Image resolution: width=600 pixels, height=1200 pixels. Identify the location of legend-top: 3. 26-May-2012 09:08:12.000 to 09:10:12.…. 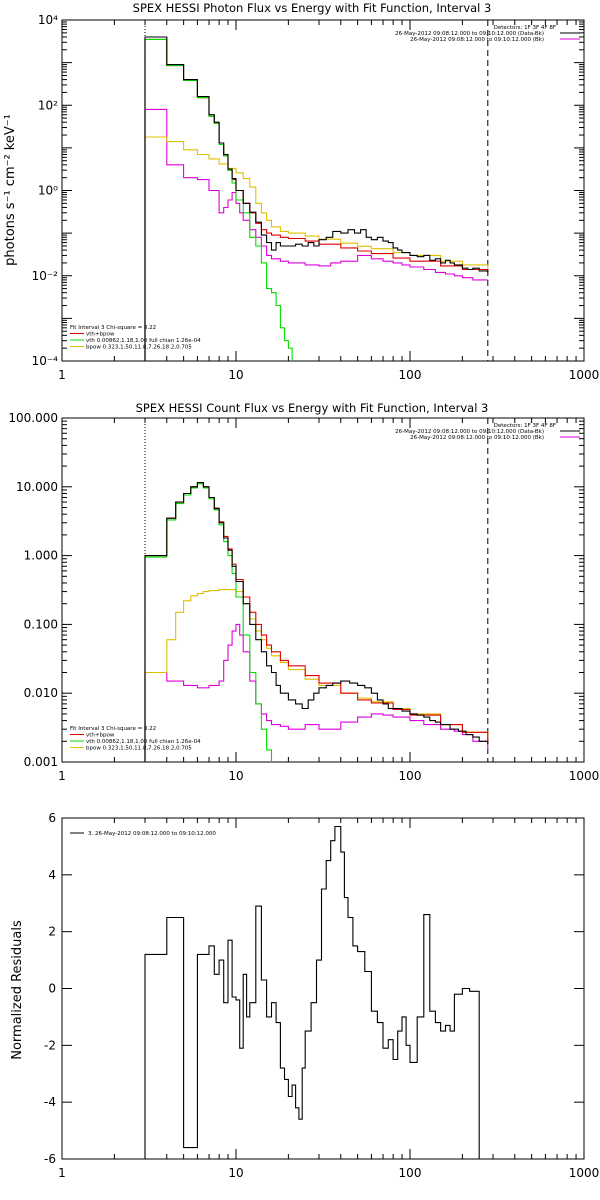
(143, 834).